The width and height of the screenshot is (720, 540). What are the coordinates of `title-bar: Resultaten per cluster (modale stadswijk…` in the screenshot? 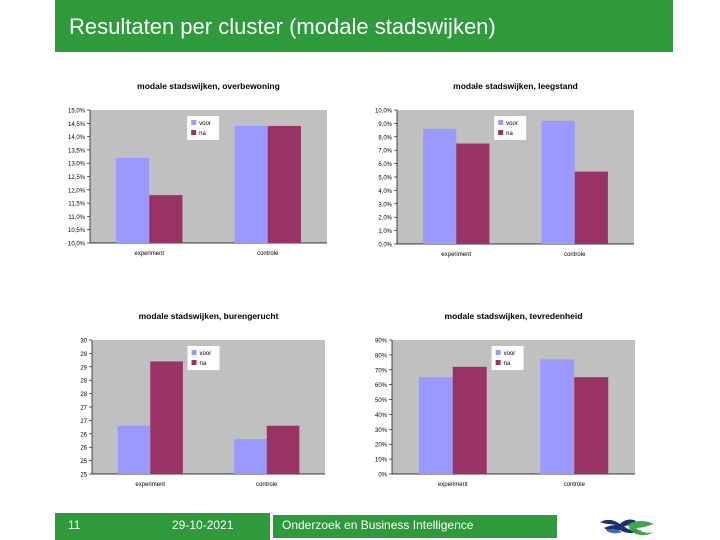 It's located at (364, 26).